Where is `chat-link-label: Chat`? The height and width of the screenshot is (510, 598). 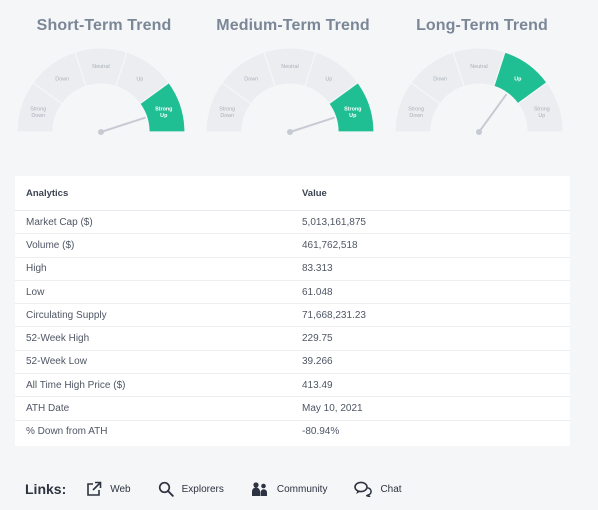
chat-link-label: Chat is located at coordinates (391, 489).